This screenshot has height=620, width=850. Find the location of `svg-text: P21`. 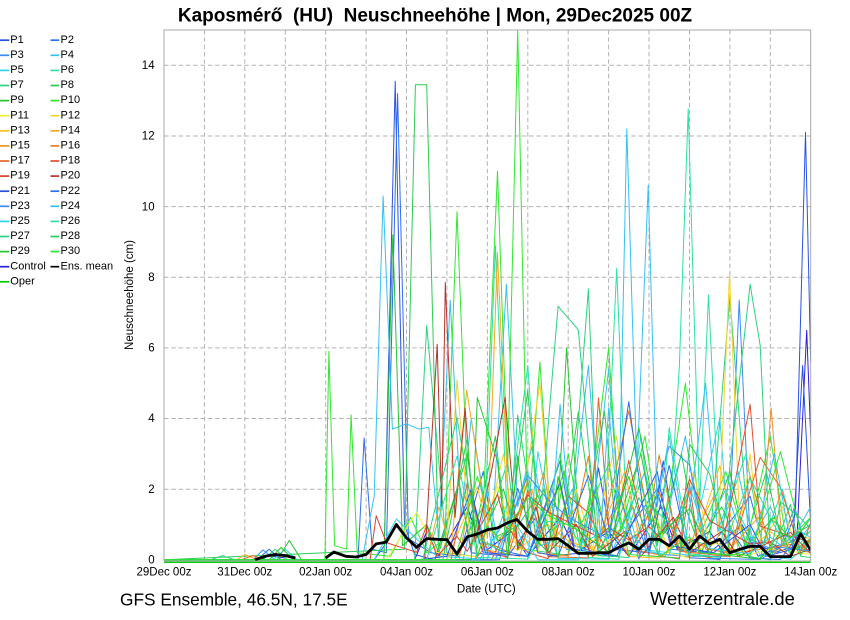

svg-text: P21 is located at coordinates (20, 191).